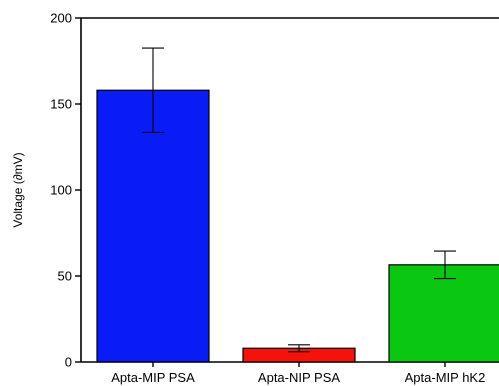  What do you see at coordinates (68, 362) in the screenshot?
I see `y-tick-label: 0` at bounding box center [68, 362].